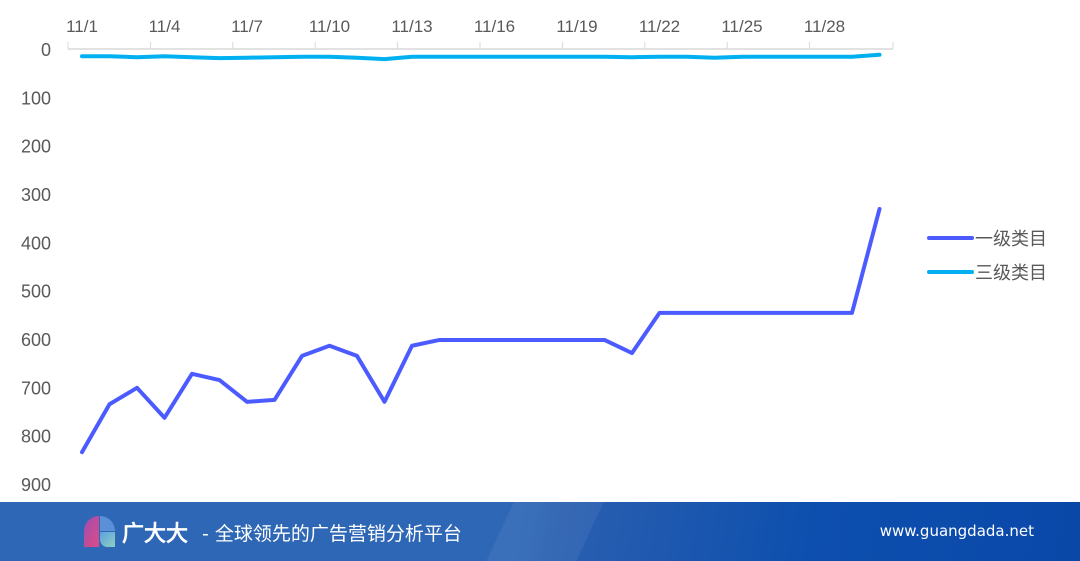 The width and height of the screenshot is (1080, 561). What do you see at coordinates (82, 26) in the screenshot?
I see `x-tick-label: 11/1` at bounding box center [82, 26].